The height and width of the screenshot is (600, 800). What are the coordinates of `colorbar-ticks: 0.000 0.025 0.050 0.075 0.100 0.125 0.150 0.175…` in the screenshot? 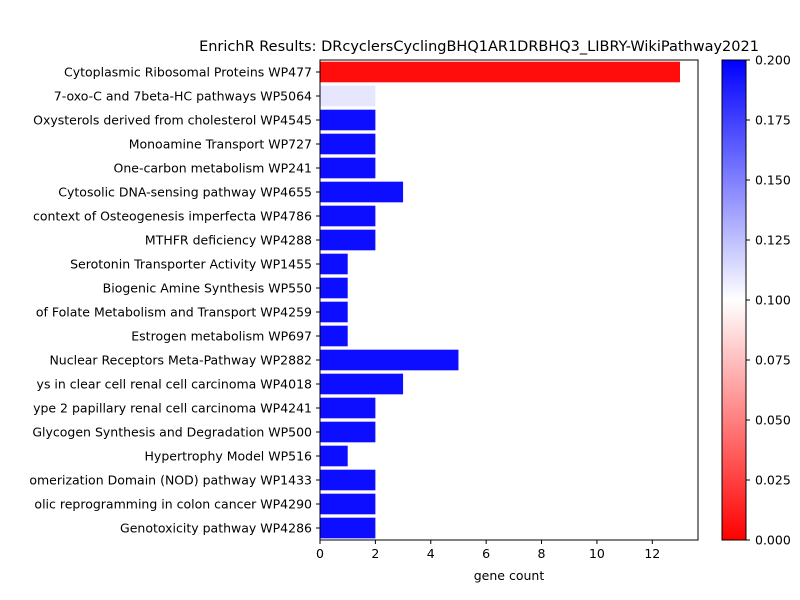 It's located at (768, 300).